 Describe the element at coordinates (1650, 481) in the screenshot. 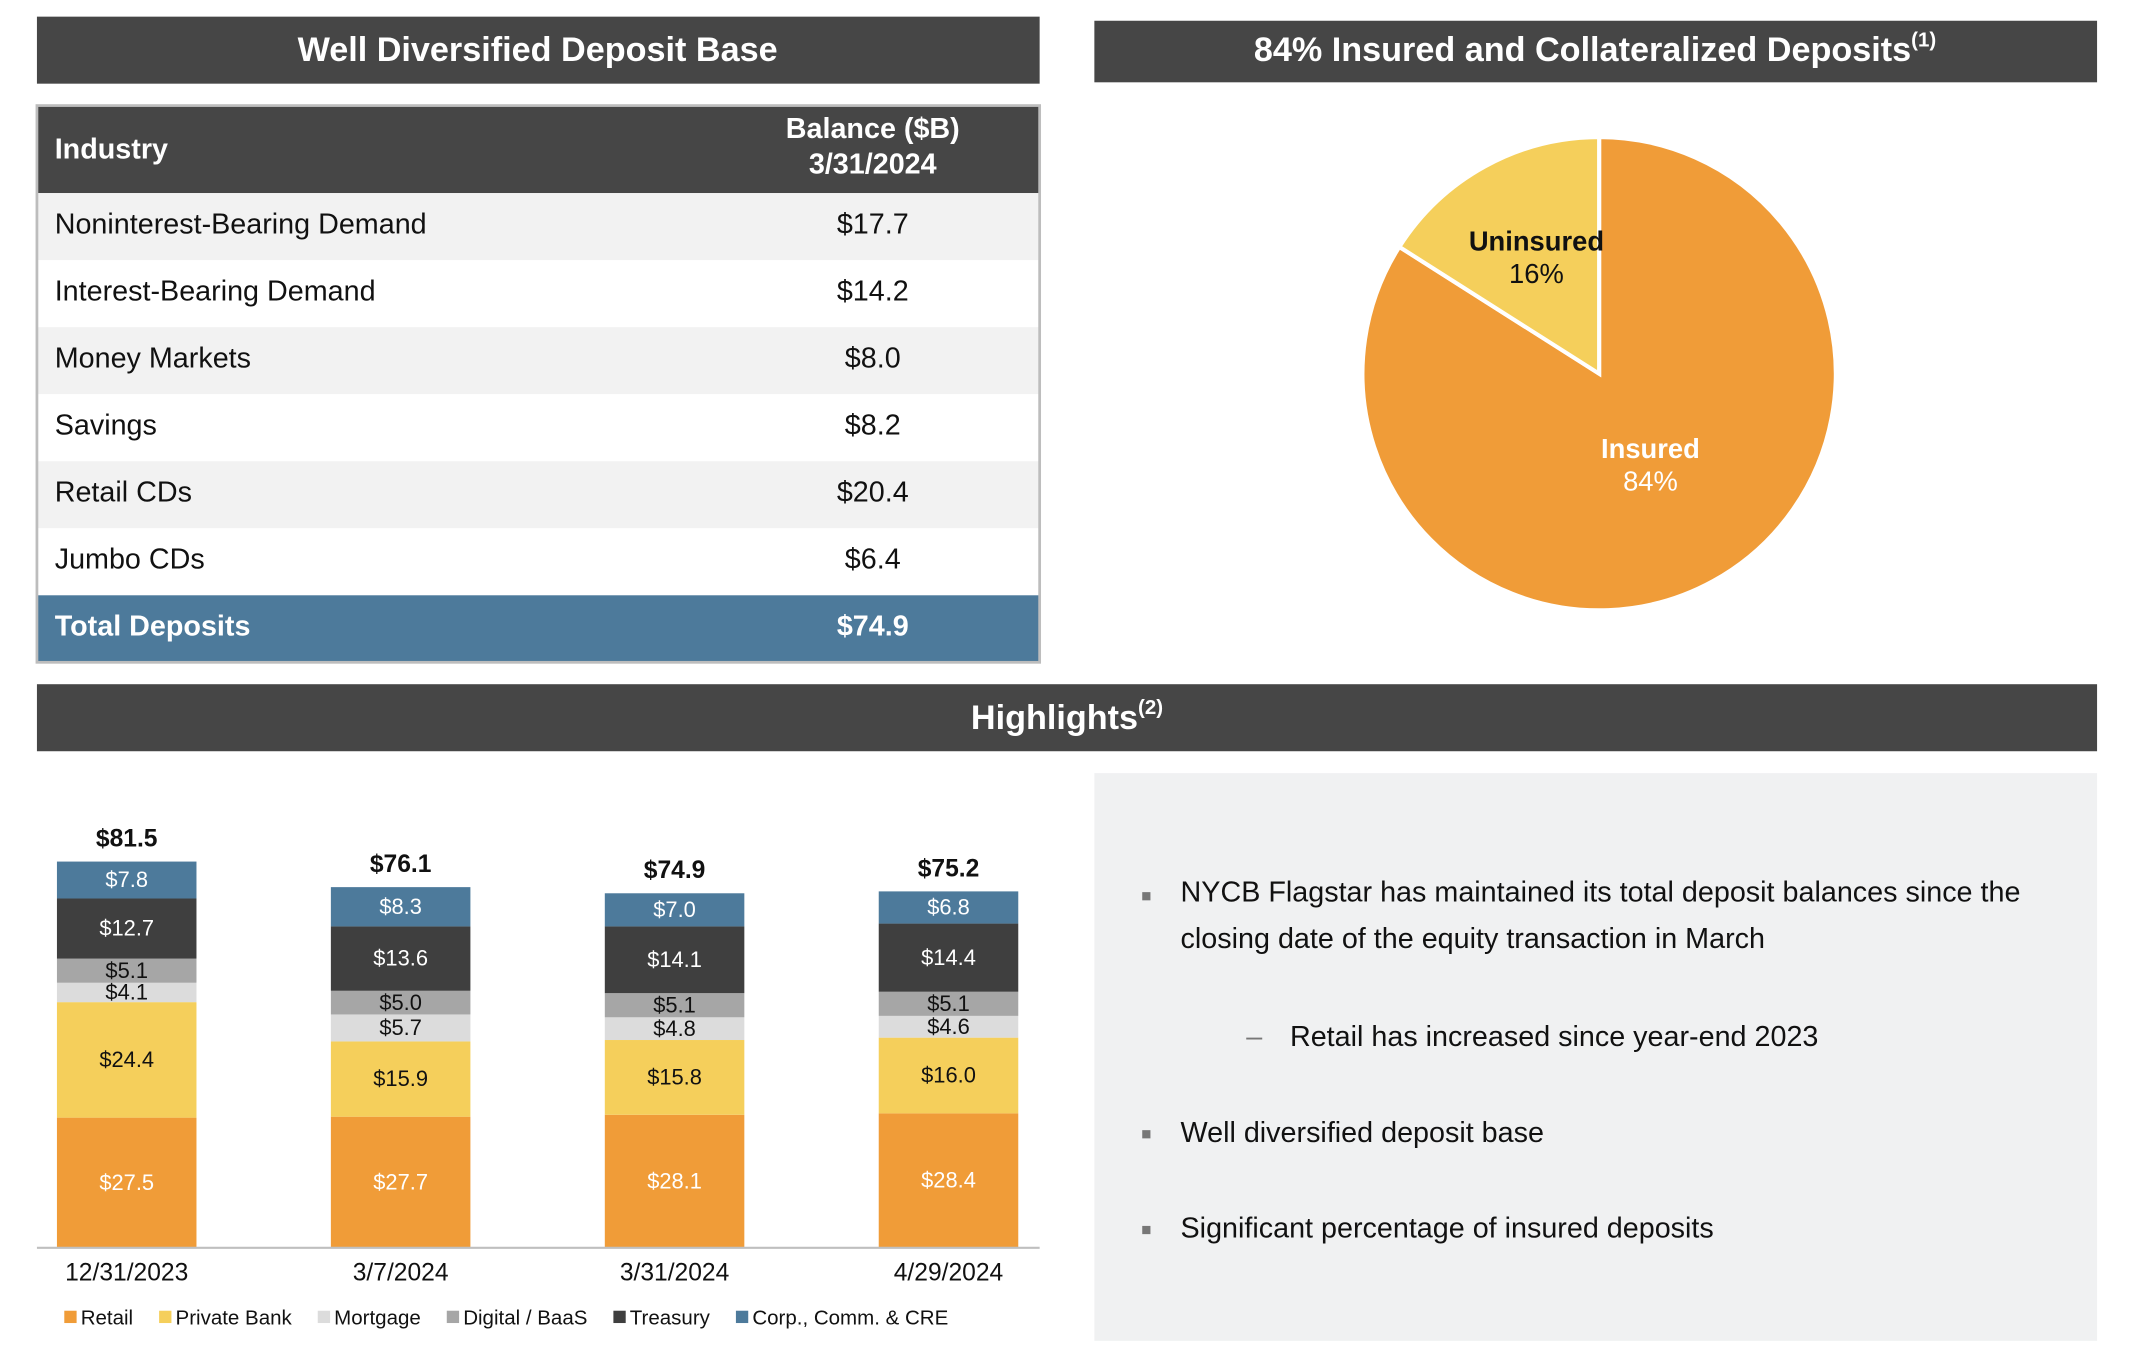

I see `pie-value-label: 84%` at that location.